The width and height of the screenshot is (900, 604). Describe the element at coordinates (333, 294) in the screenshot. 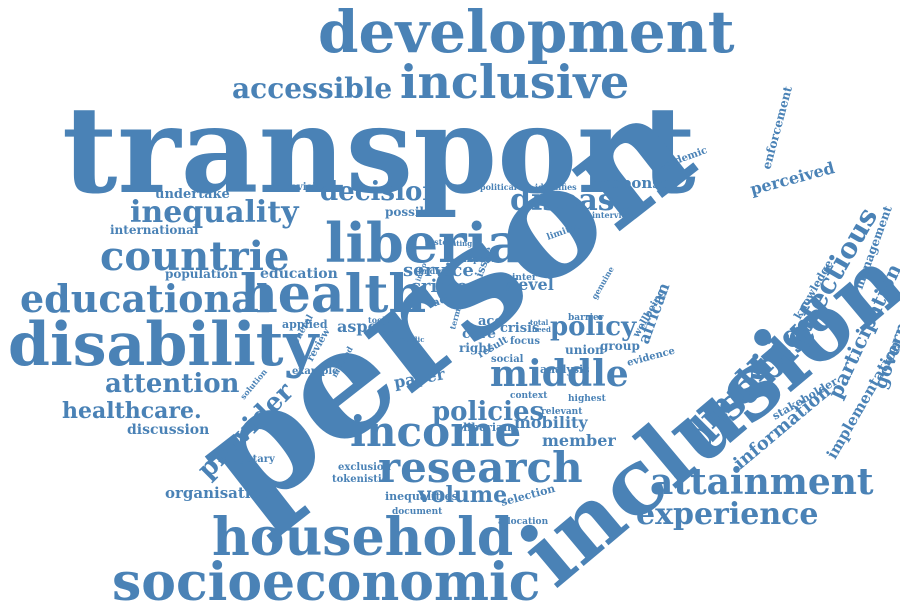

I see `cloud-word-health: health` at that location.